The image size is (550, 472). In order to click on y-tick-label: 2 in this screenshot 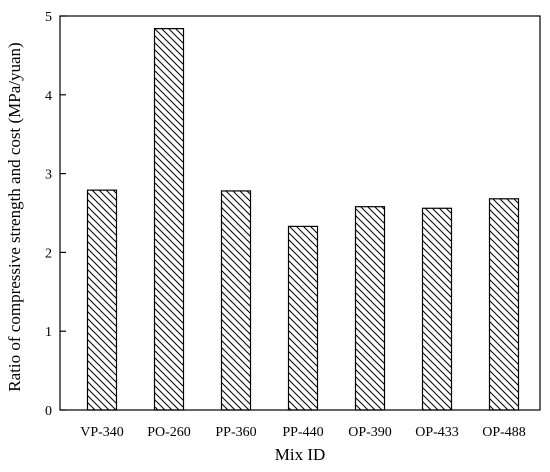, I will do `click(48, 253)`.